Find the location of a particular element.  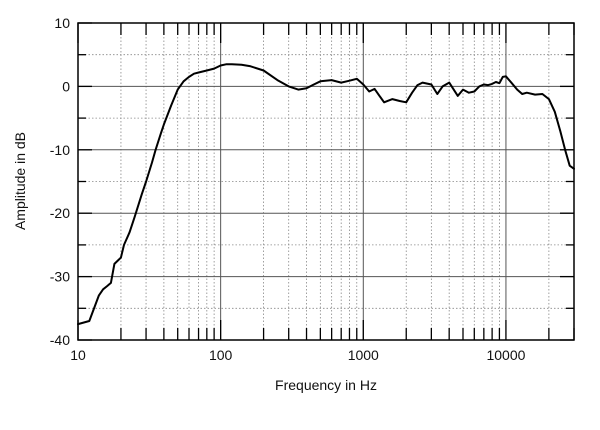

x-axis-tick-labels: 10 100 1000 10000 is located at coordinates (297, 355).